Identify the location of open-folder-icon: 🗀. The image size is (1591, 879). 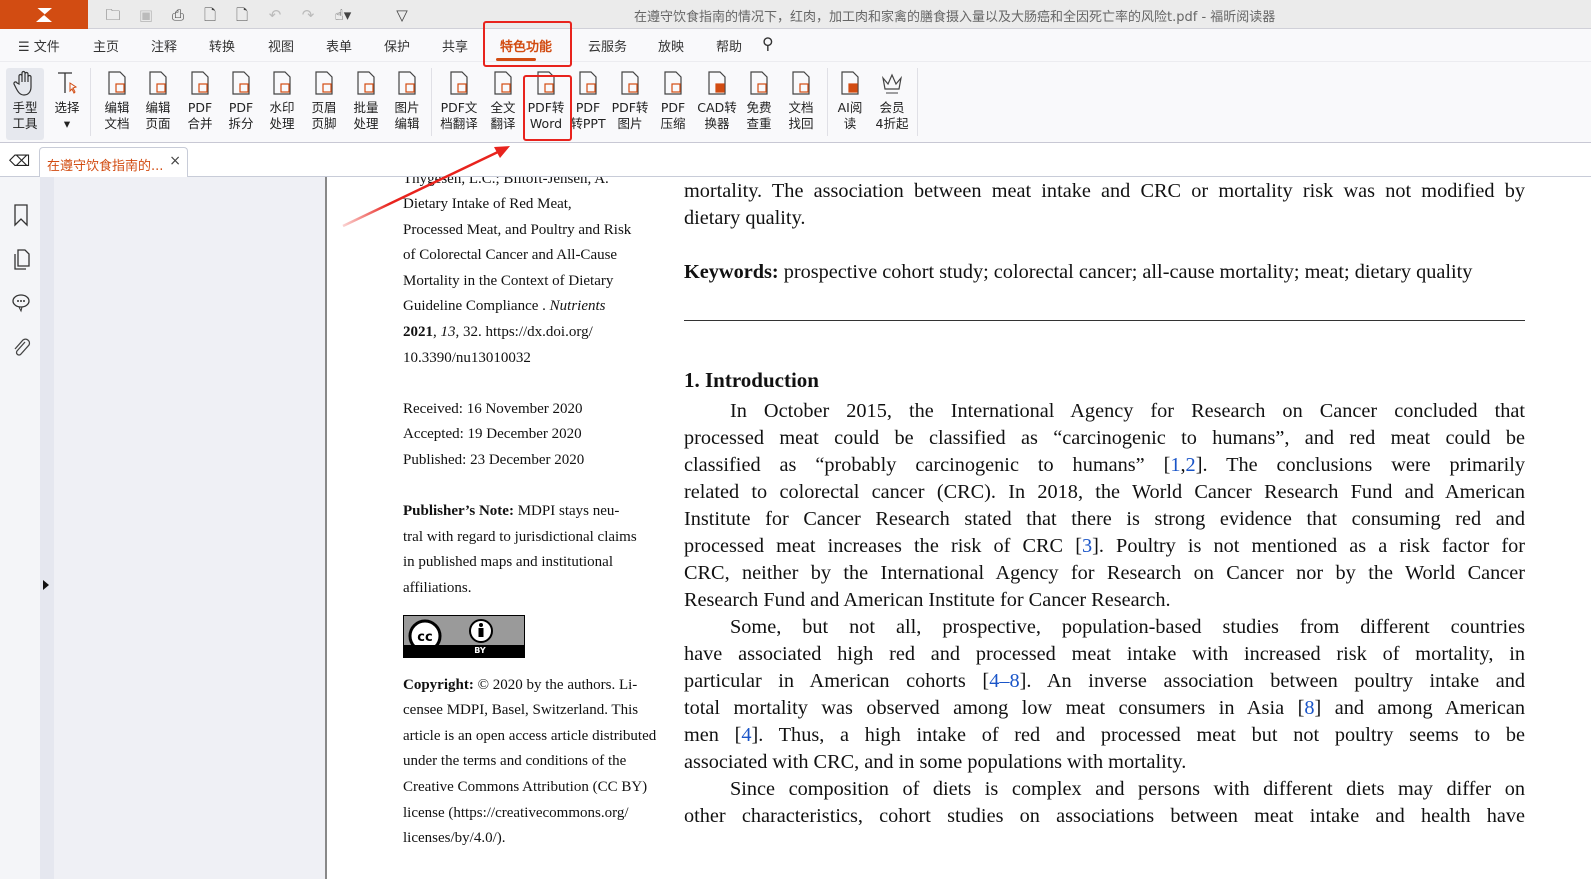
(113, 15).